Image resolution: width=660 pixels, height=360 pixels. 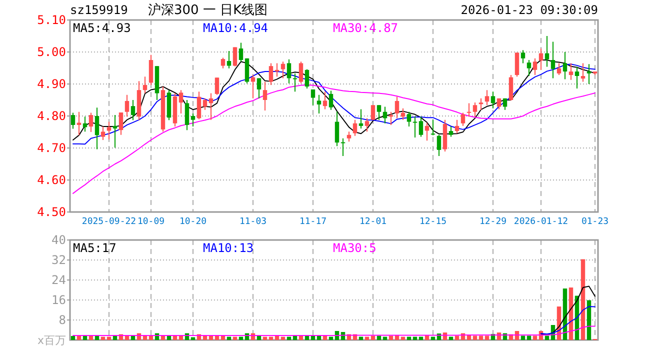 What do you see at coordinates (51, 52) in the screenshot?
I see `y-tick-label: 5.00` at bounding box center [51, 52].